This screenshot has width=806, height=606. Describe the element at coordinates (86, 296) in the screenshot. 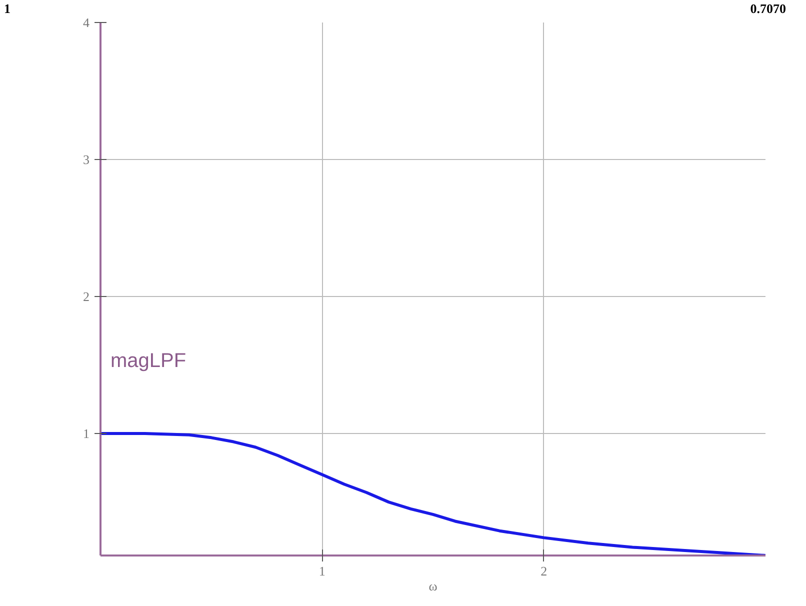

I see `y-tick-label: 2` at that location.